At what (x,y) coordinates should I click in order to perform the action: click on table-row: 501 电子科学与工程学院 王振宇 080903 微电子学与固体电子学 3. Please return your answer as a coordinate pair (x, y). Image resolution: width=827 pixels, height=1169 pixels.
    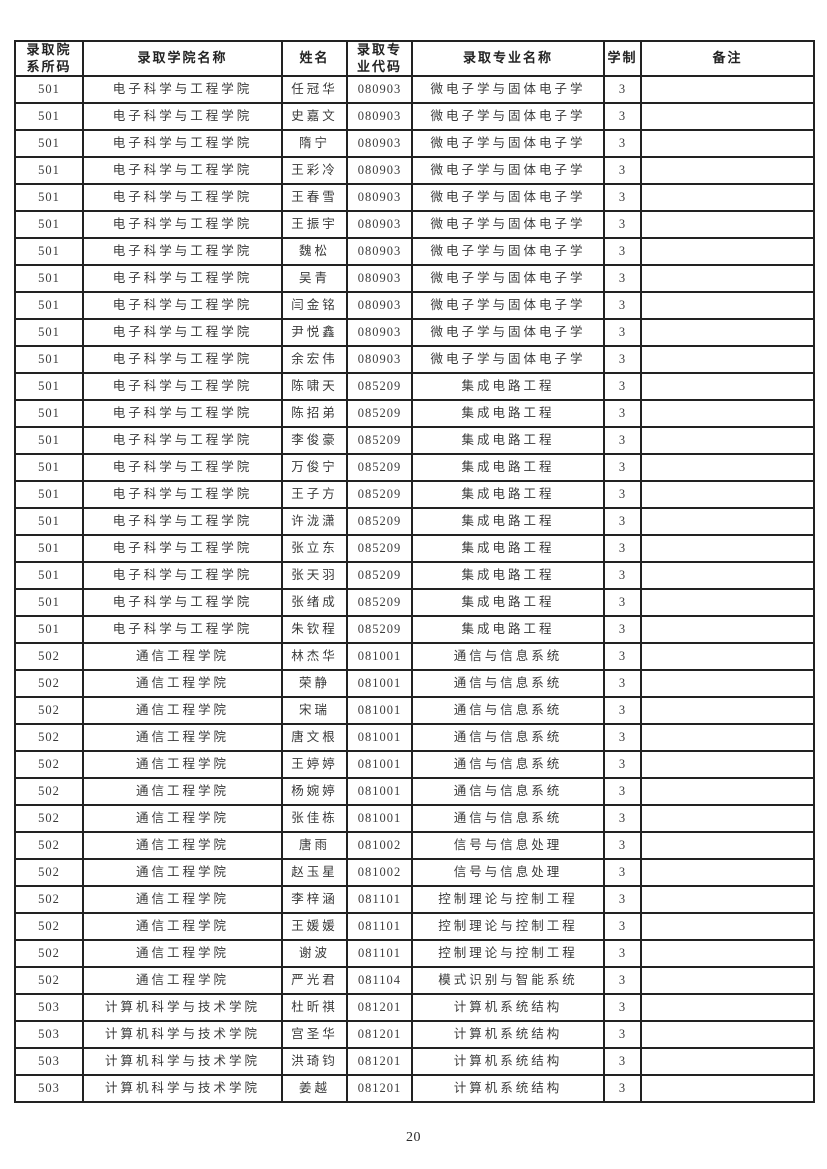
    Looking at the image, I should click on (414, 224).